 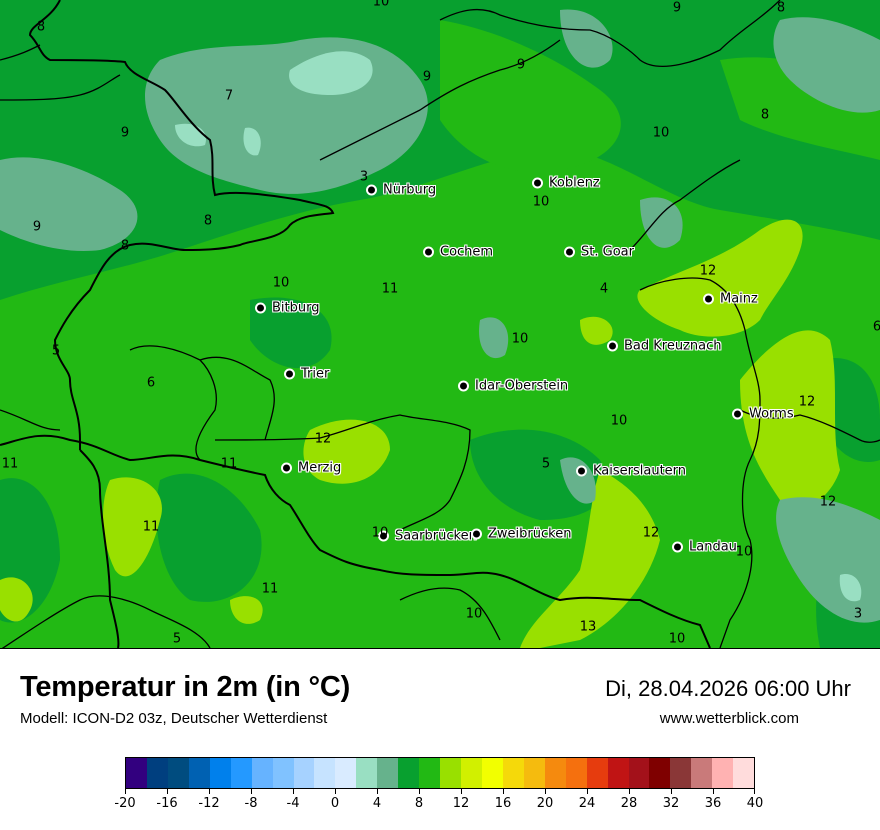 What do you see at coordinates (729, 718) in the screenshot?
I see `website-link: www.wetterblick.com` at bounding box center [729, 718].